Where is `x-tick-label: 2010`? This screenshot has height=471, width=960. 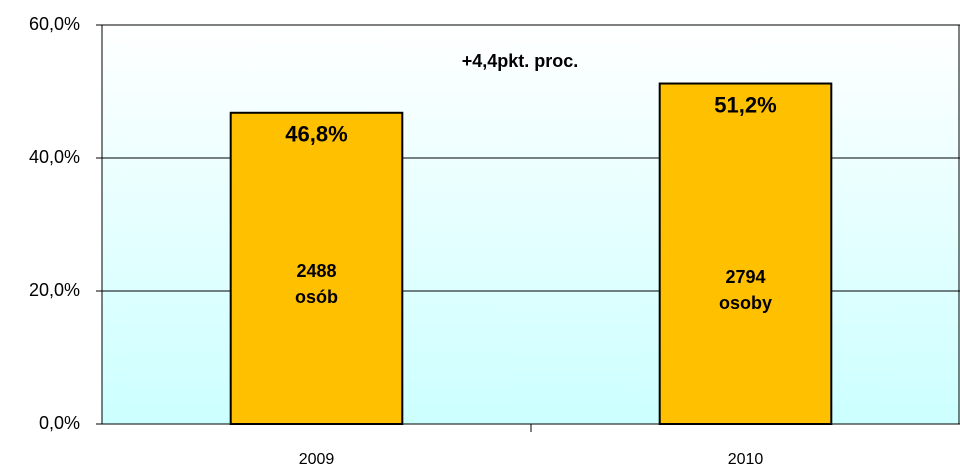
x-tick-label: 2010 is located at coordinates (746, 458).